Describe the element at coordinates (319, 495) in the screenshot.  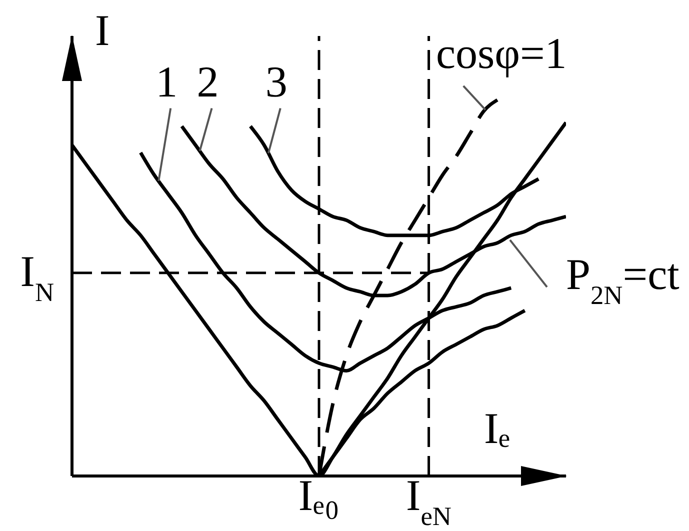
I see `x-tick-label: Iₑ₀` at that location.